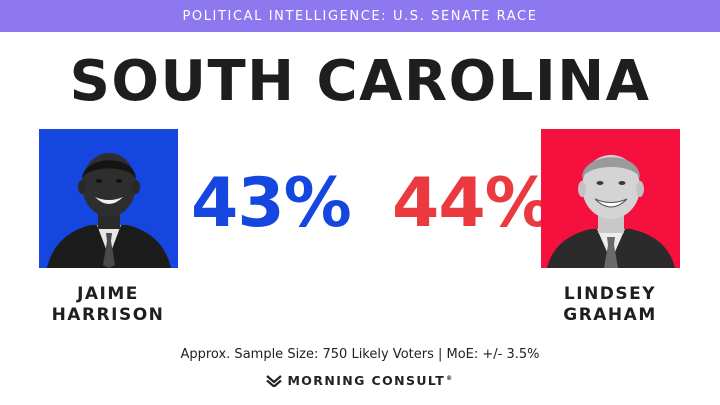 The width and height of the screenshot is (720, 405). Describe the element at coordinates (360, 81) in the screenshot. I see `state-title: SOUTH CAROLINA` at that location.